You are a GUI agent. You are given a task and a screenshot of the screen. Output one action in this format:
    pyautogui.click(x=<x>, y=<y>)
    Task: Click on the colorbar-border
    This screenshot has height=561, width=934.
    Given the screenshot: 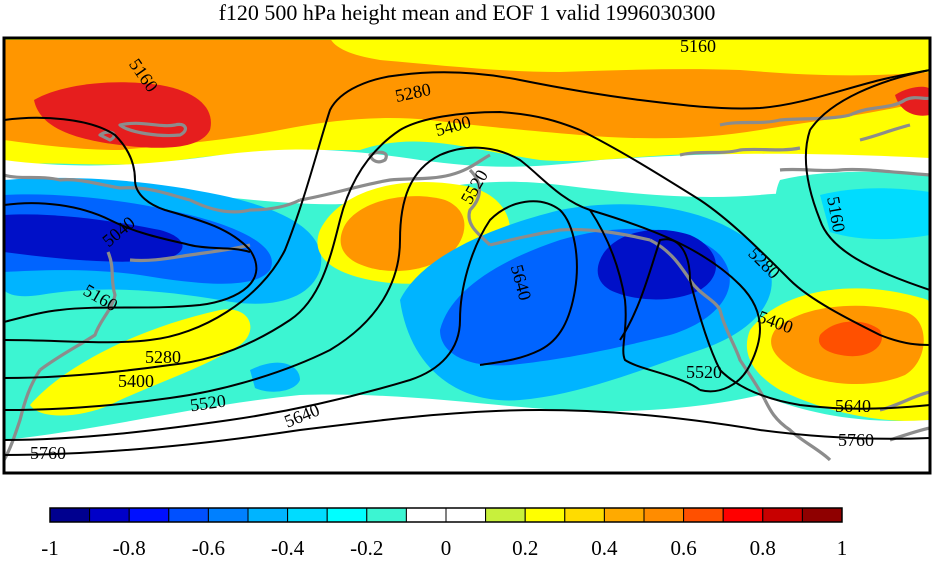 What is the action you would take?
    pyautogui.click(x=446, y=515)
    